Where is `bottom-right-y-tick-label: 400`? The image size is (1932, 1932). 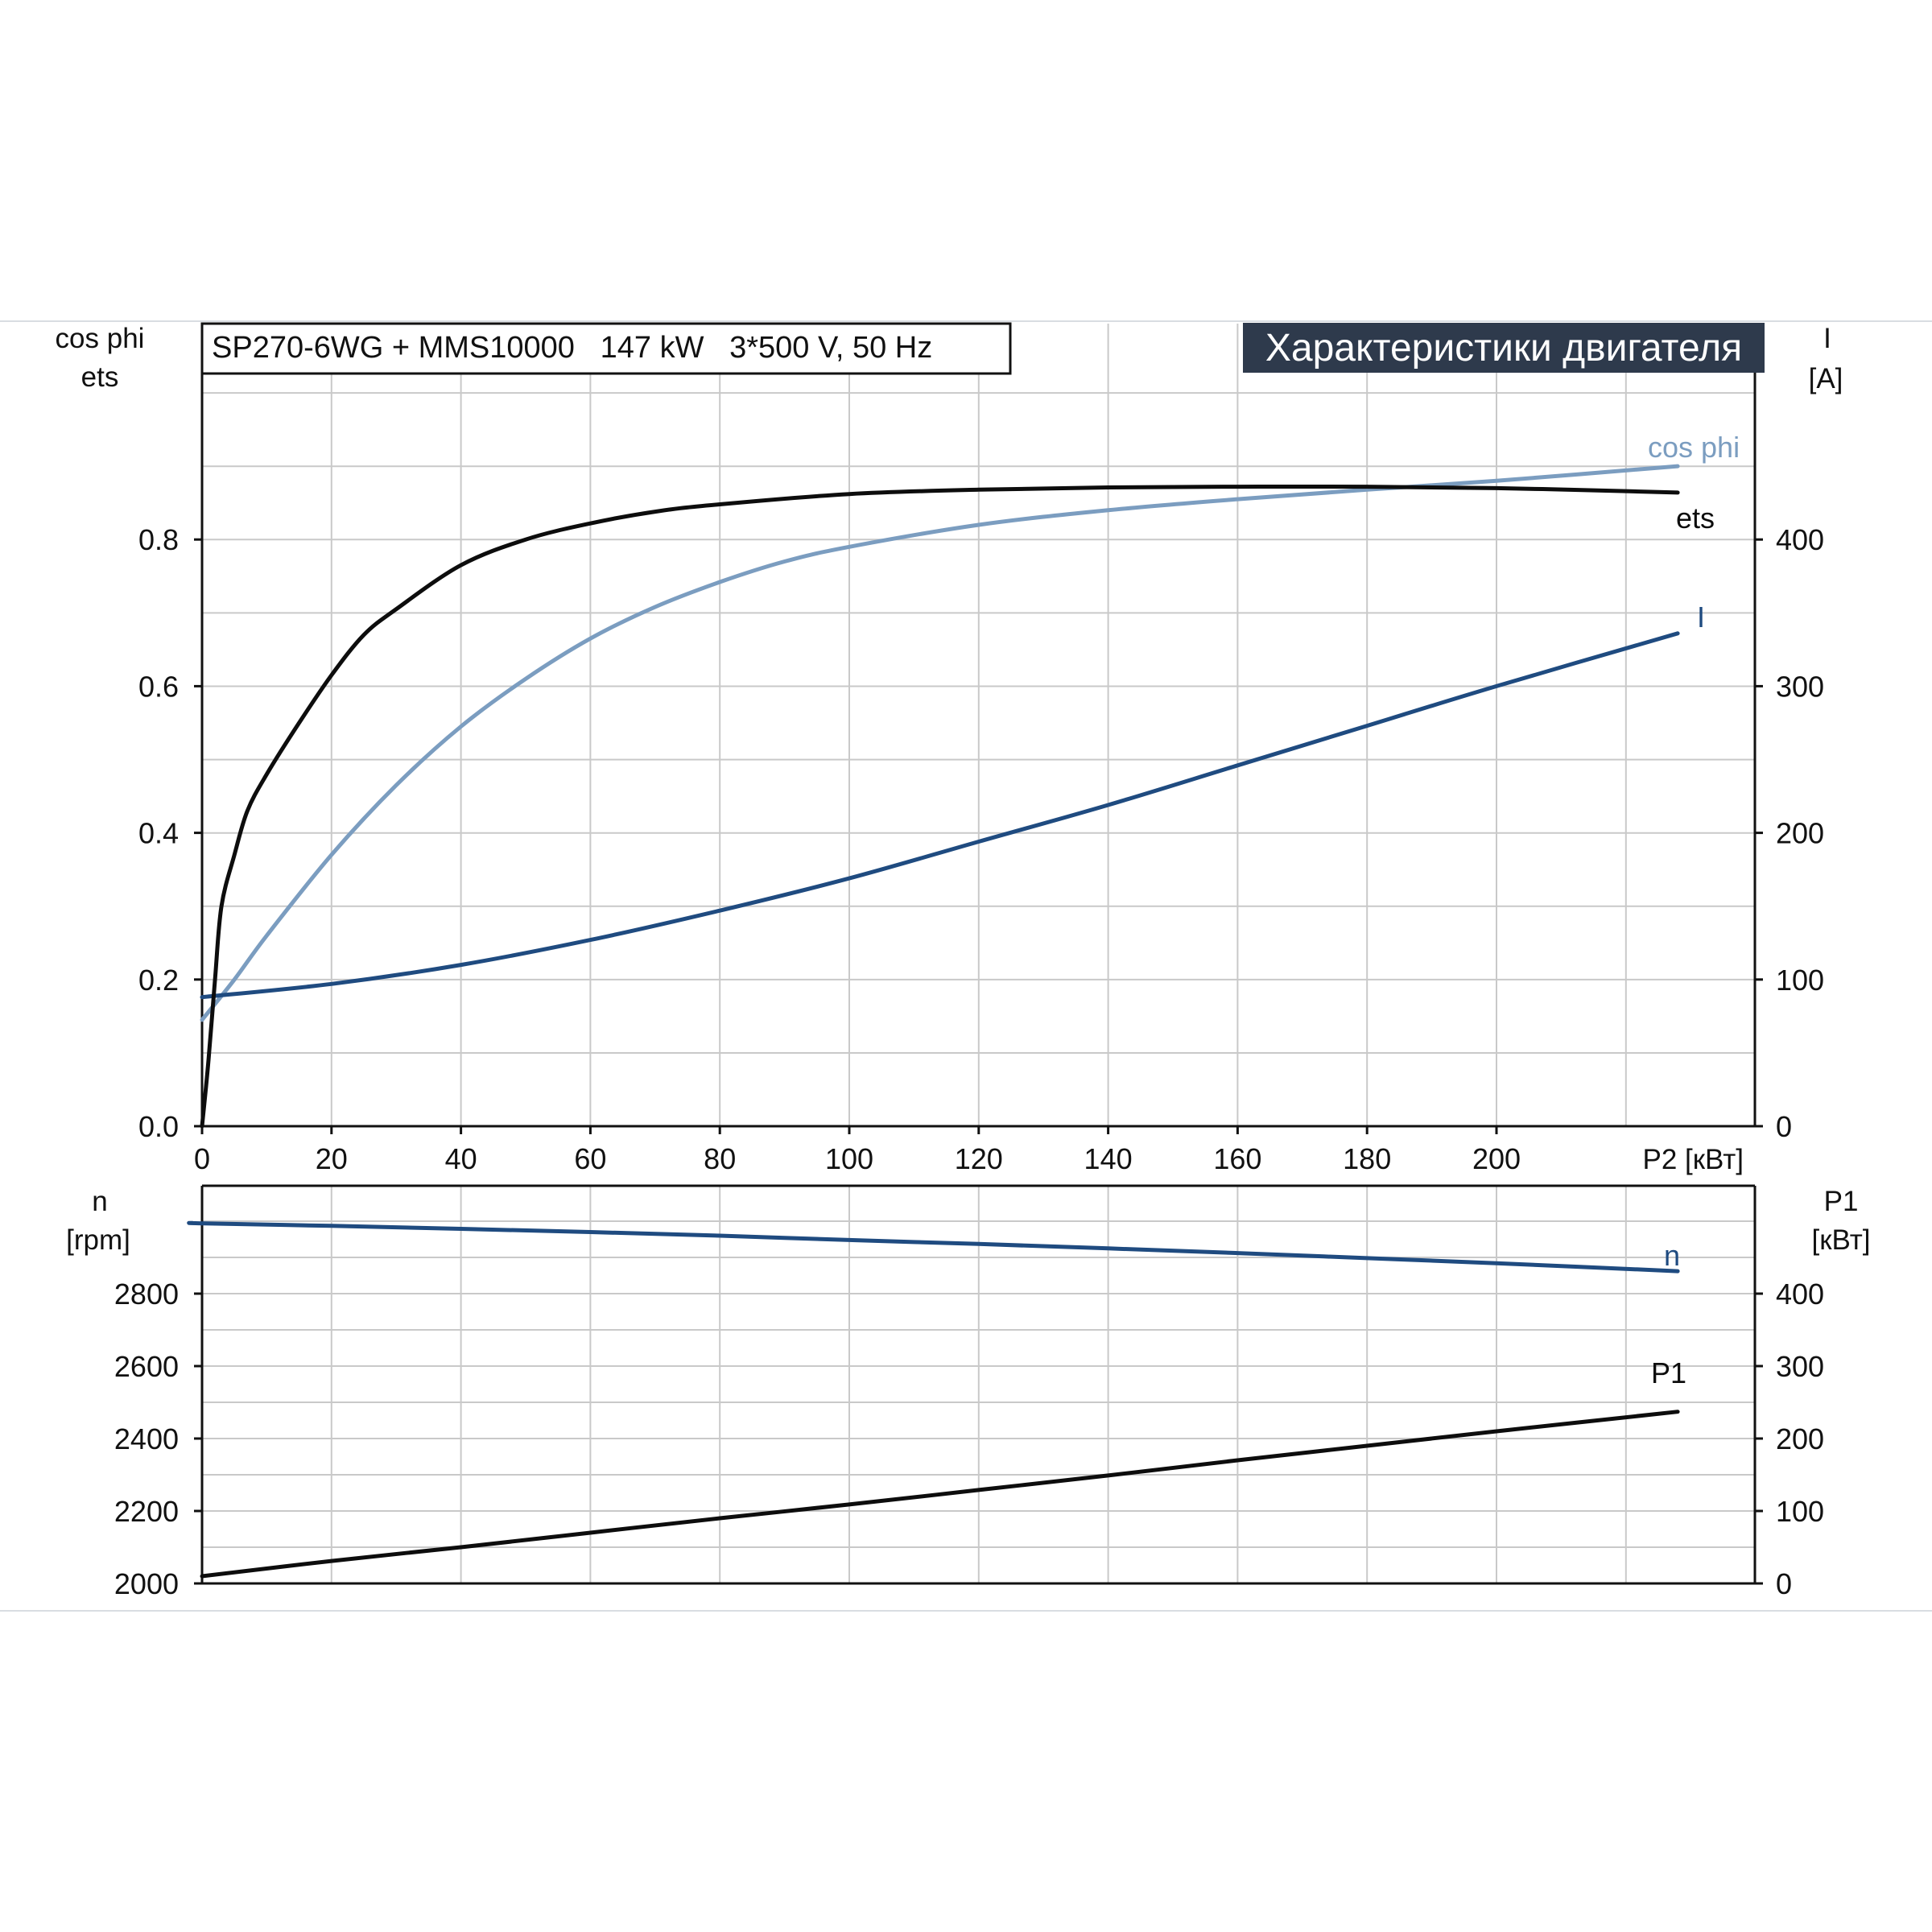 bottom-right-y-tick-label: 400 is located at coordinates (1800, 1294).